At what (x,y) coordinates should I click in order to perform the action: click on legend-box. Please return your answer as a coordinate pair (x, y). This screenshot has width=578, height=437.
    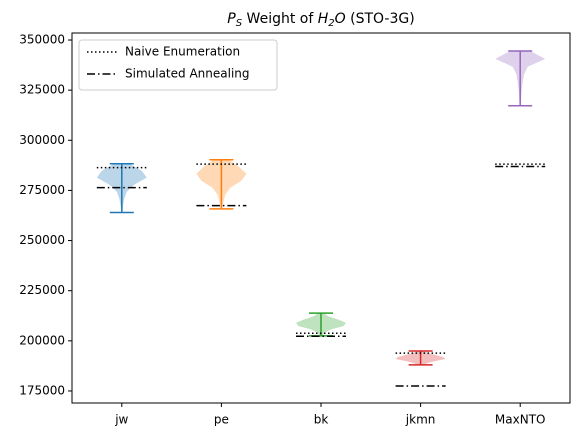
    Looking at the image, I should click on (178, 65).